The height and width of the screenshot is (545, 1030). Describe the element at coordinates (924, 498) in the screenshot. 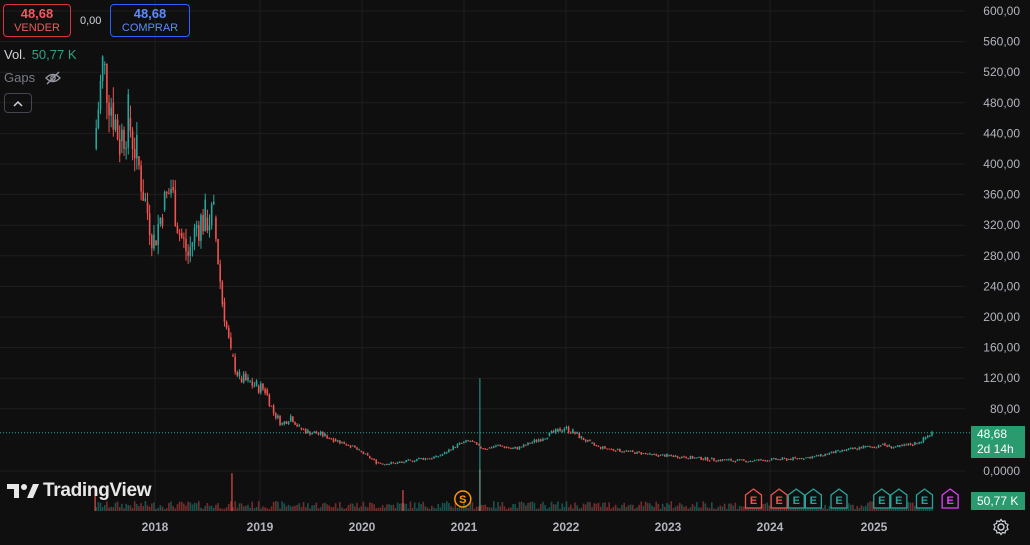

I see `earnings-event-icon` at that location.